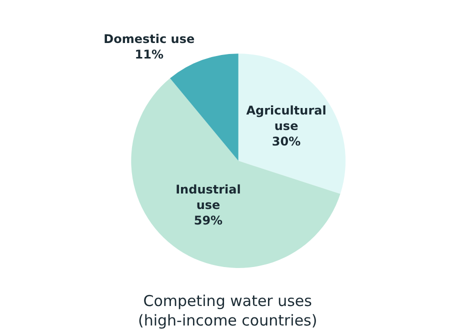 This screenshot has width=454, height=335. I want to click on slice-label: Domestic use, so click(149, 39).